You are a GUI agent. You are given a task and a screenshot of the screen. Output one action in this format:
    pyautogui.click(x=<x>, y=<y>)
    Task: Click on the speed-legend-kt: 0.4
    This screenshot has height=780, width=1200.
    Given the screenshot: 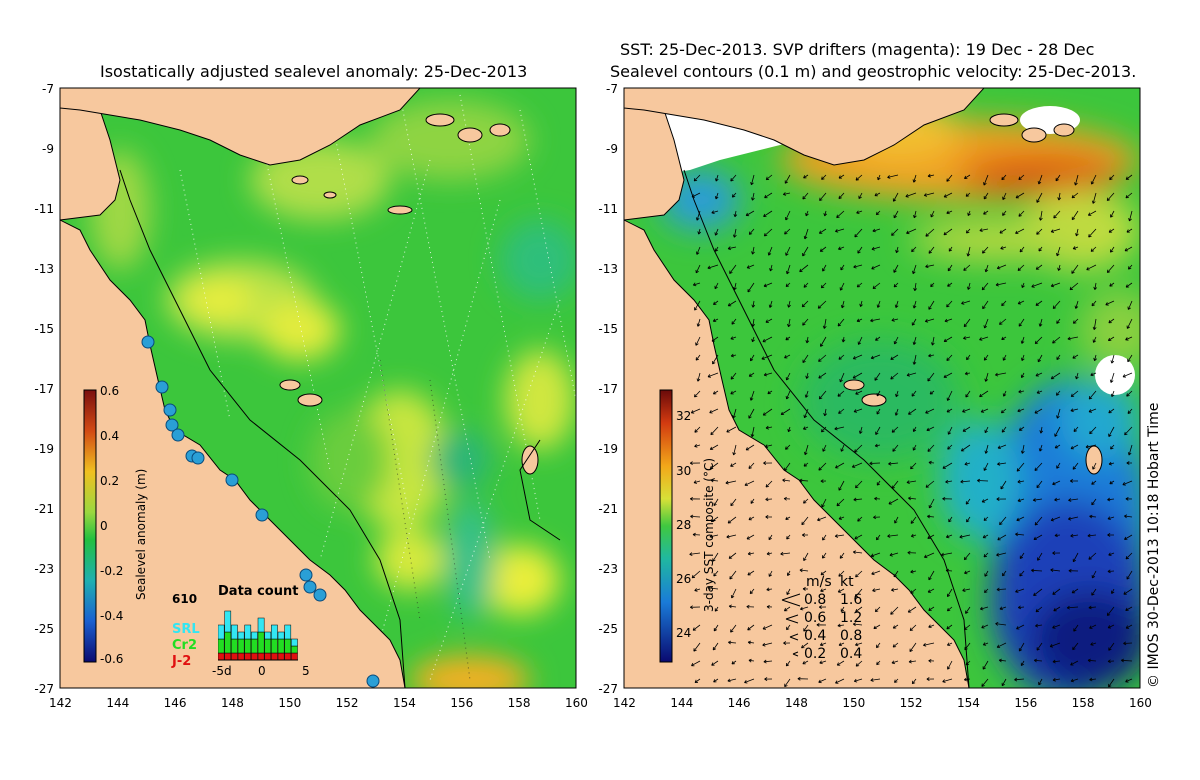 What is the action you would take?
    pyautogui.click(x=851, y=654)
    